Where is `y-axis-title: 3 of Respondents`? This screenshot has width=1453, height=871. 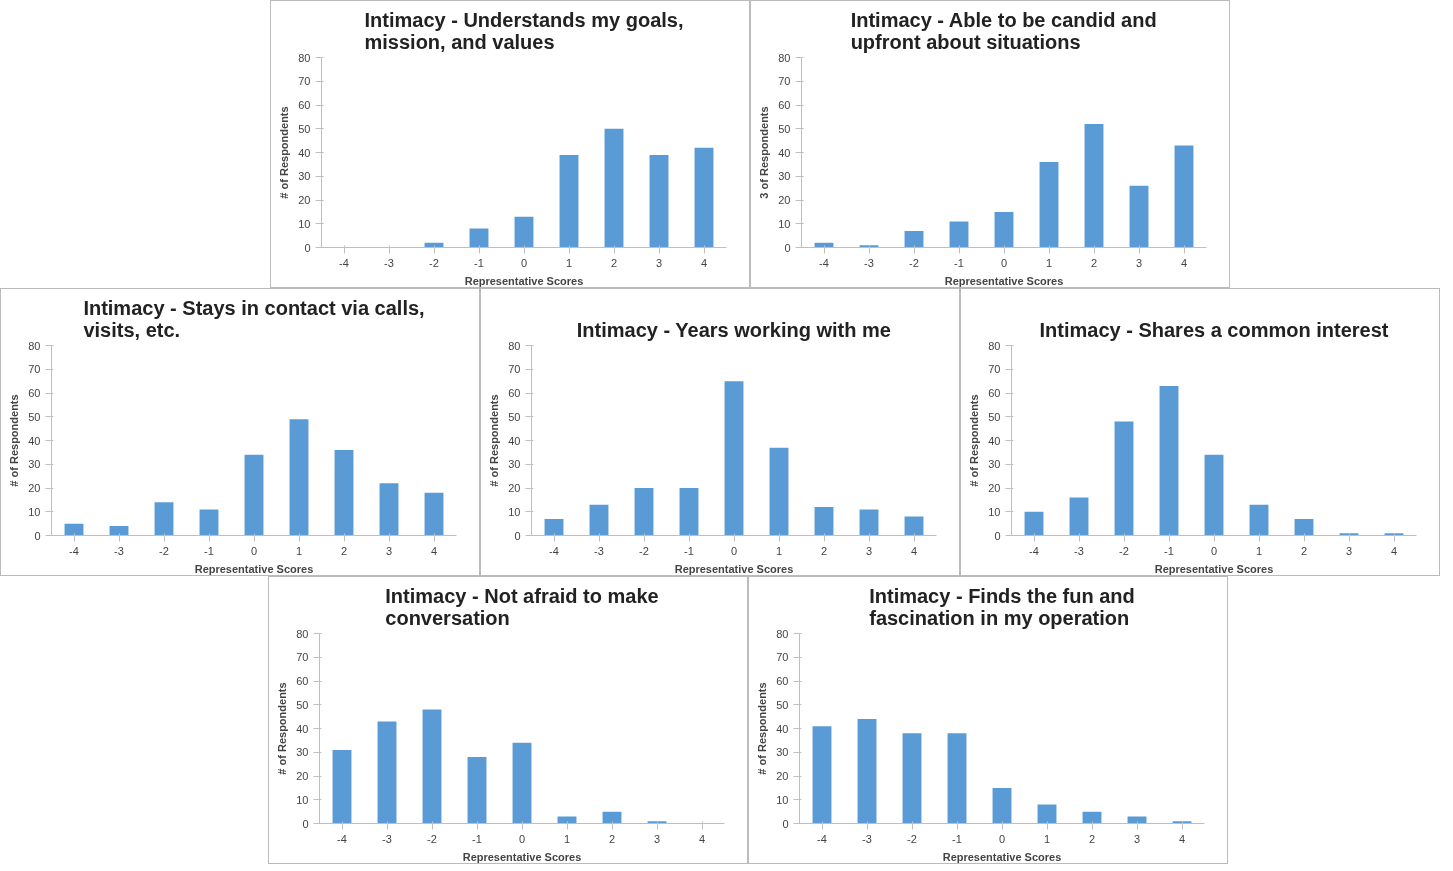
y-axis-title: 3 of Respondents is located at coordinates (764, 152).